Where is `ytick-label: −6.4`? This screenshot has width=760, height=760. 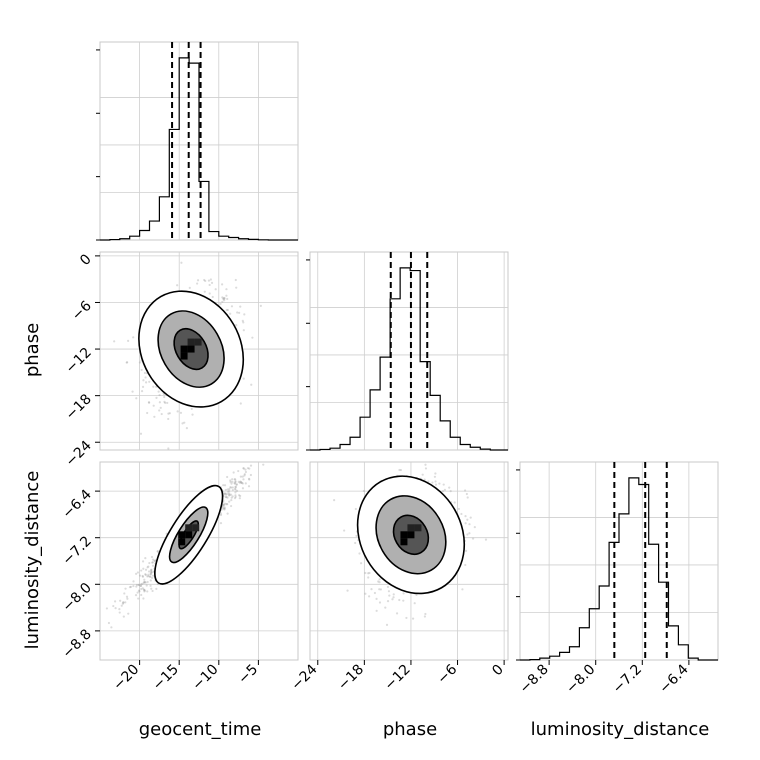 ytick-label: −6.4 is located at coordinates (76, 504).